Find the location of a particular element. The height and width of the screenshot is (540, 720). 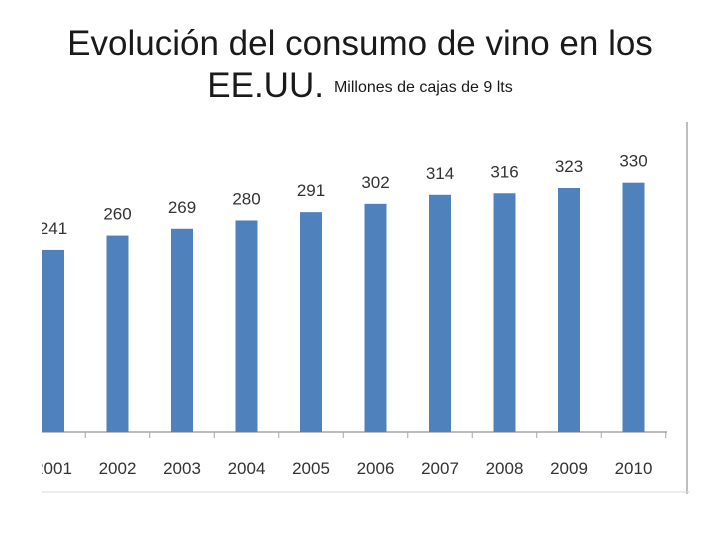

x-tick-label-2006: 2006 is located at coordinates (376, 468).